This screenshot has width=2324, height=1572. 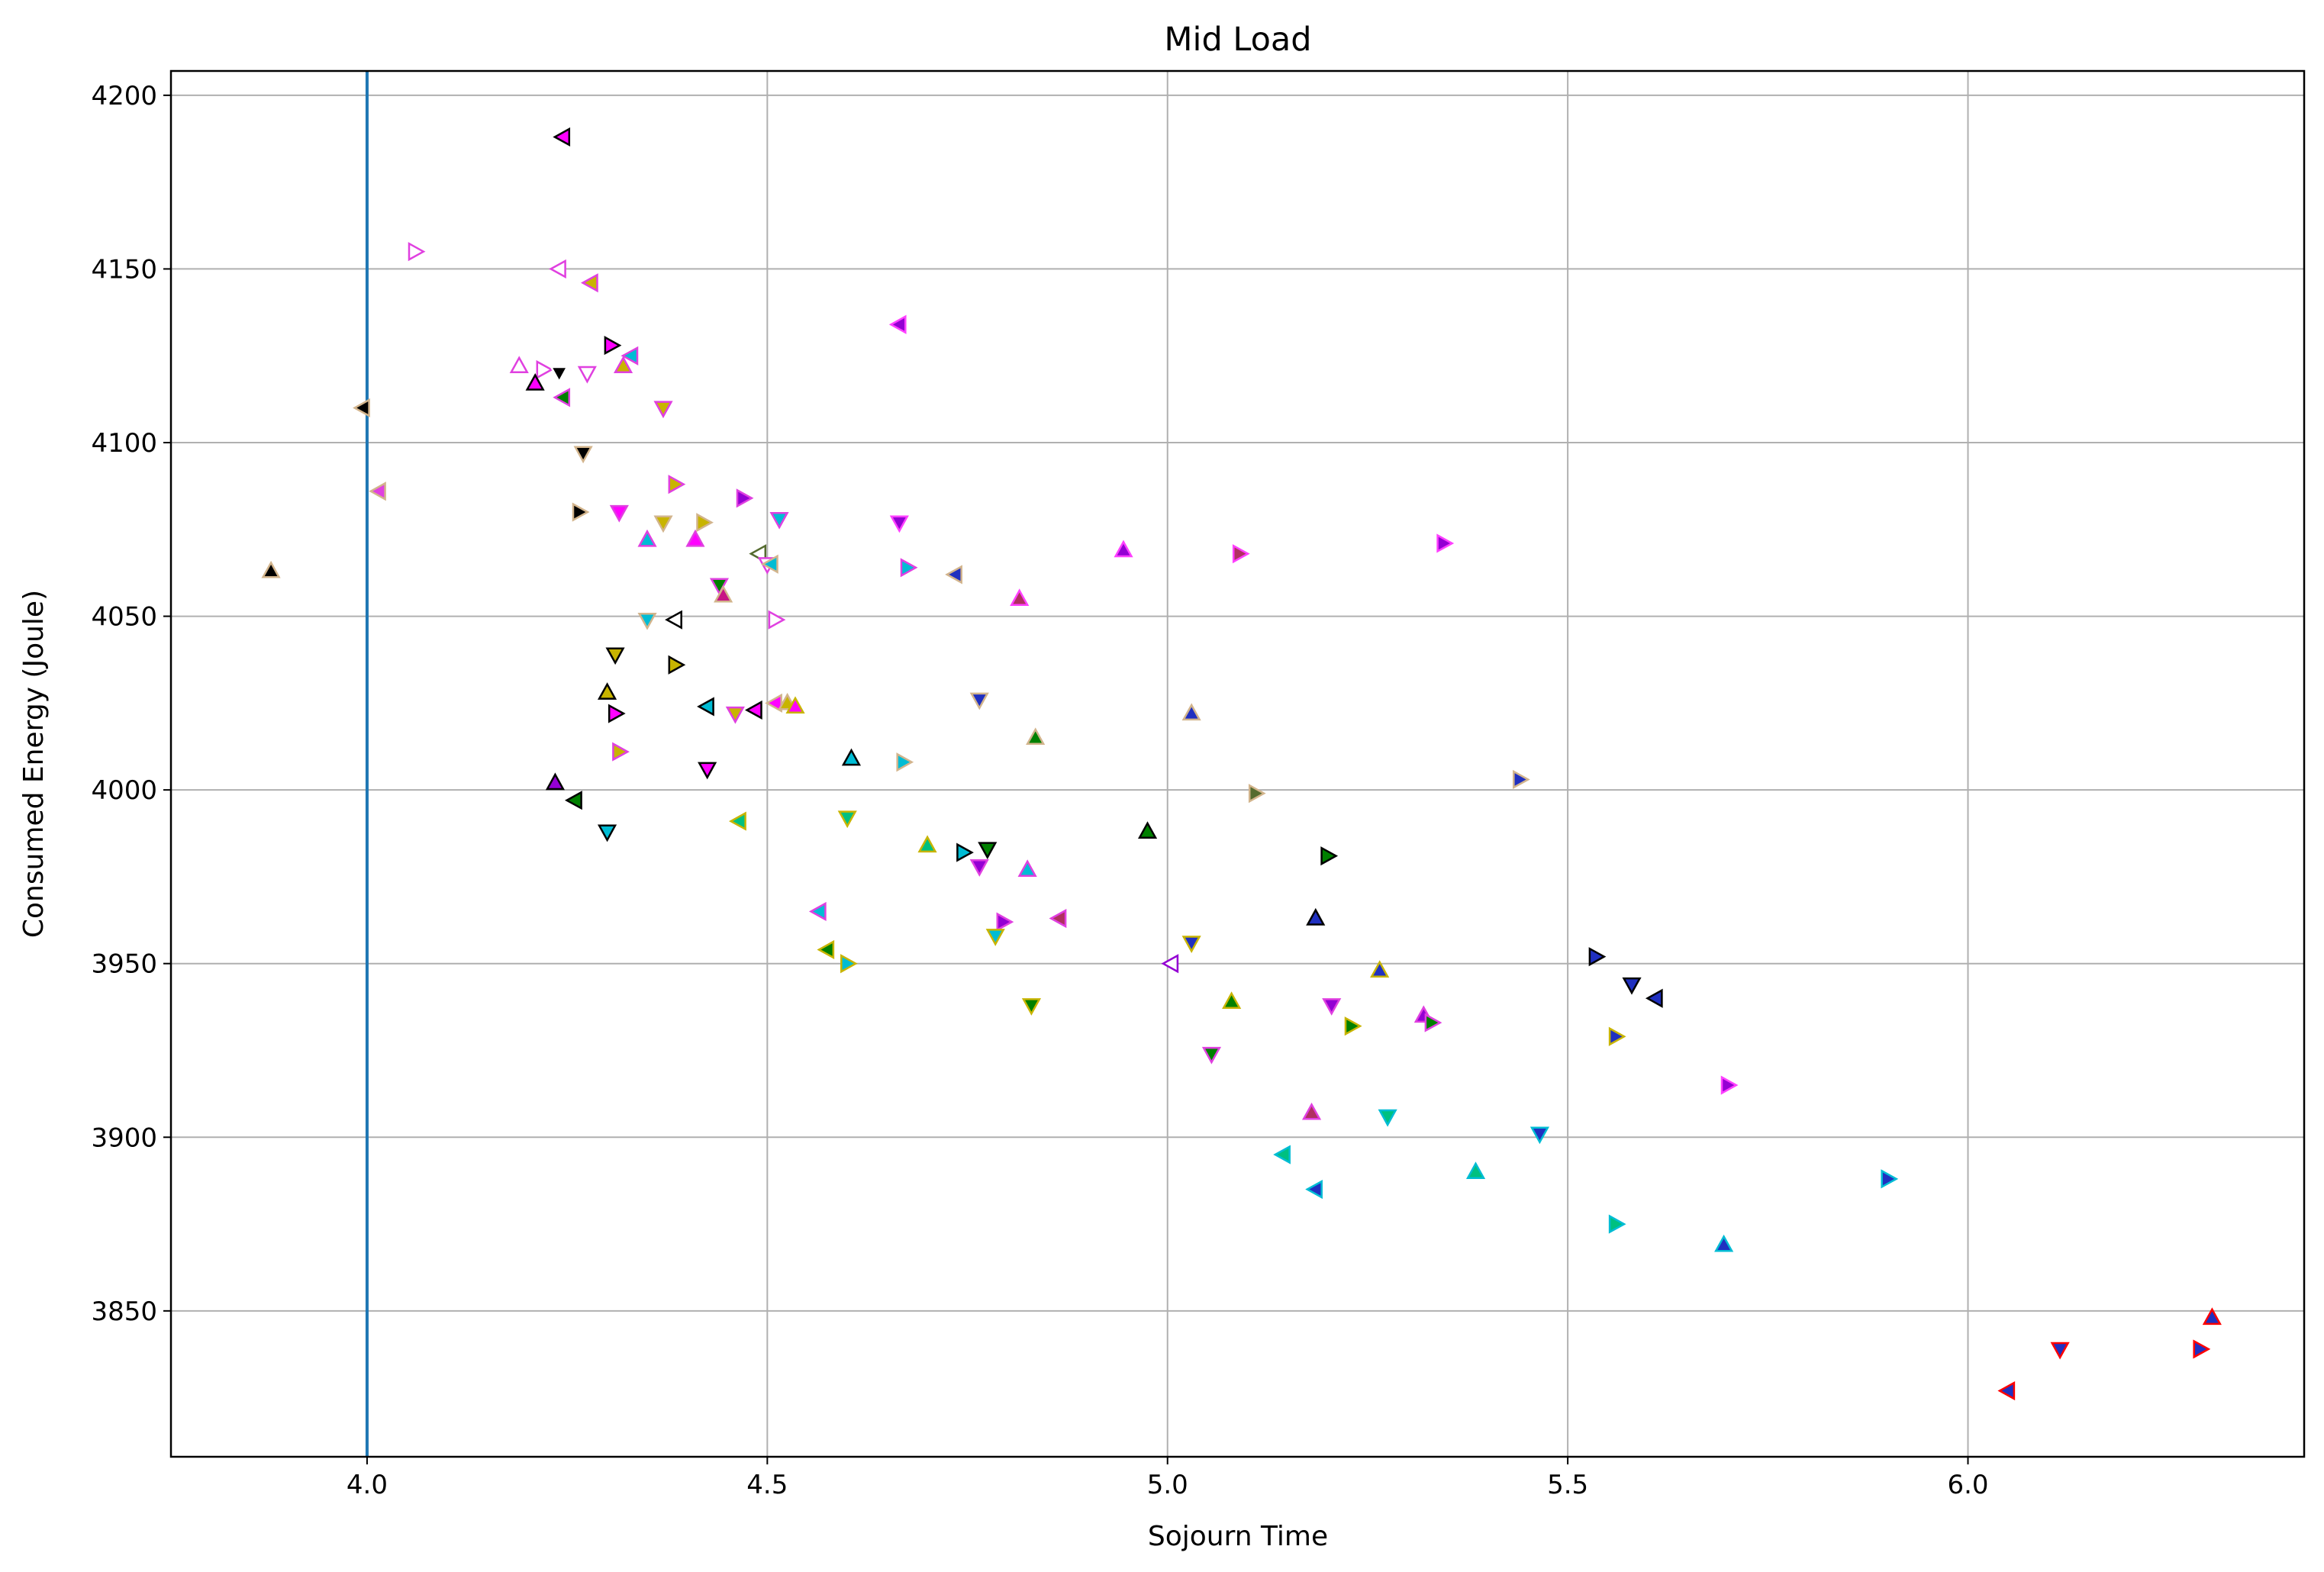 What do you see at coordinates (124, 790) in the screenshot?
I see `y-tick-label: 4000` at bounding box center [124, 790].